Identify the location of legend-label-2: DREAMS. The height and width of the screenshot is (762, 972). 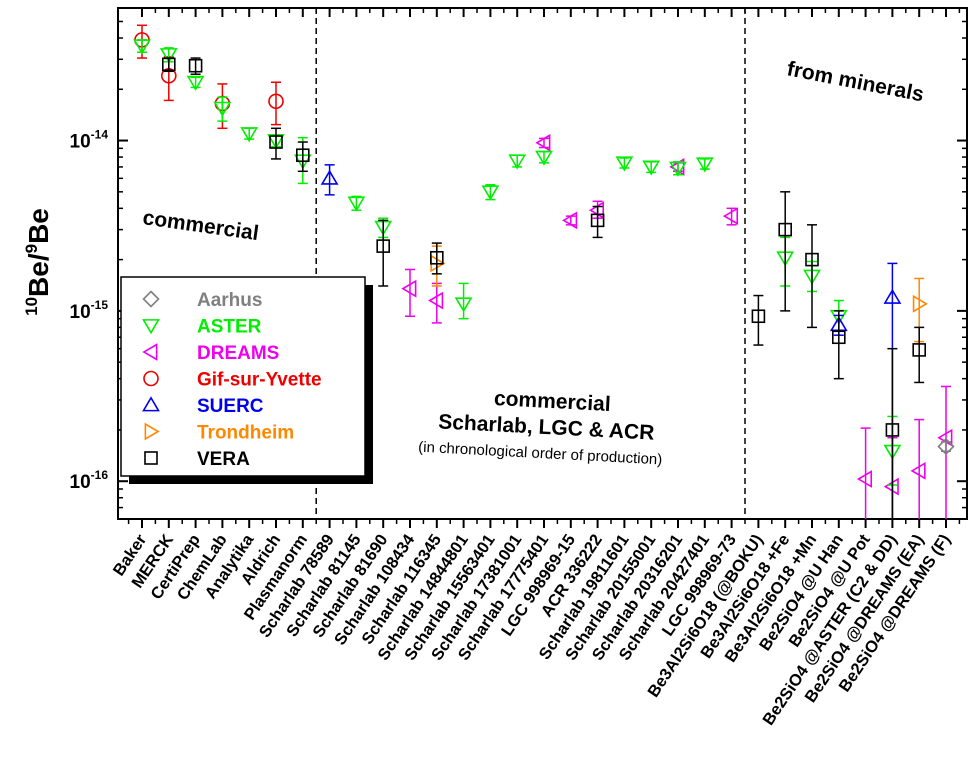
(238, 353).